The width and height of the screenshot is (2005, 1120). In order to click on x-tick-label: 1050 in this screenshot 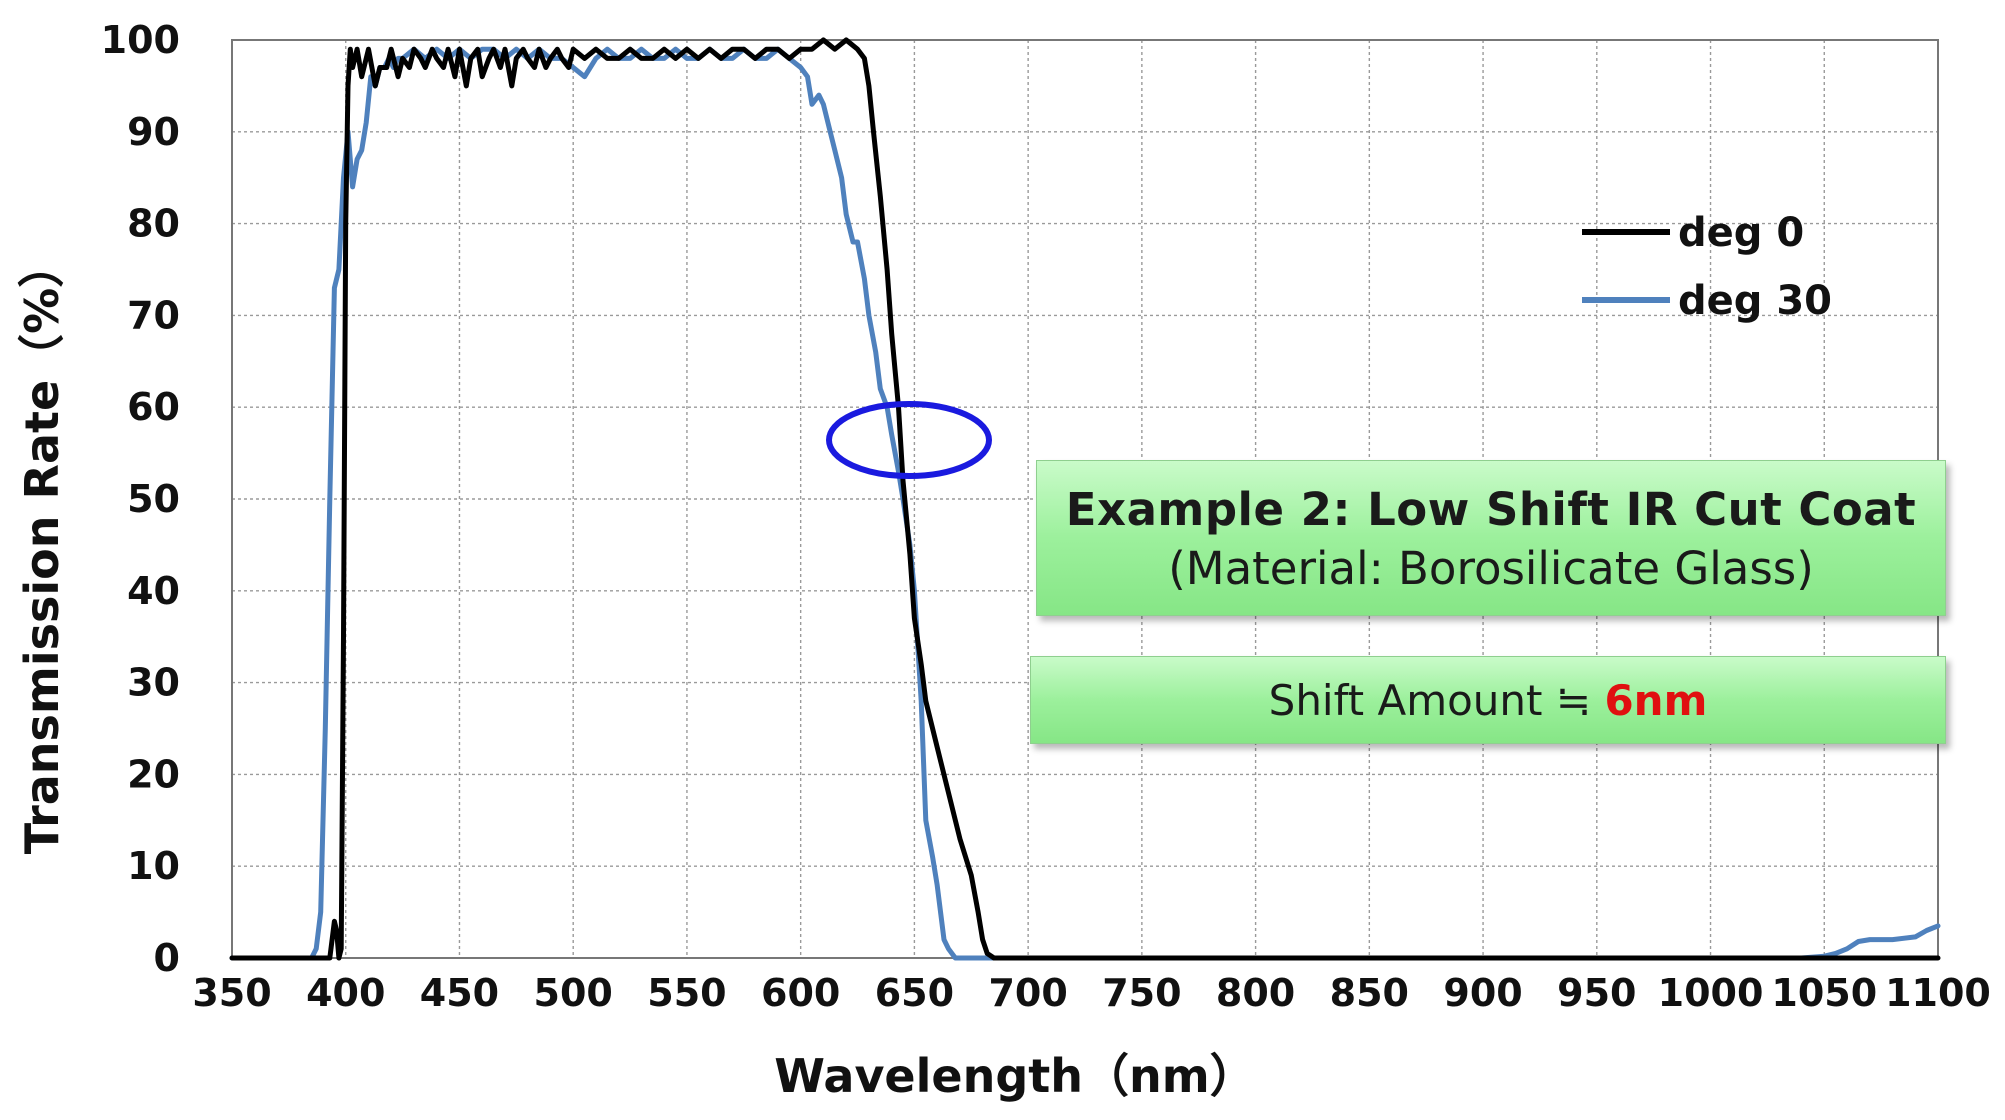, I will do `click(1824, 993)`.